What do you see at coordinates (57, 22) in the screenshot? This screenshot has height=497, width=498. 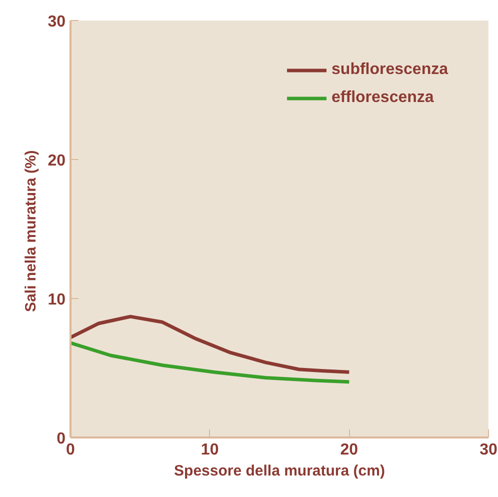 I see `y-tick-label: 30` at bounding box center [57, 22].